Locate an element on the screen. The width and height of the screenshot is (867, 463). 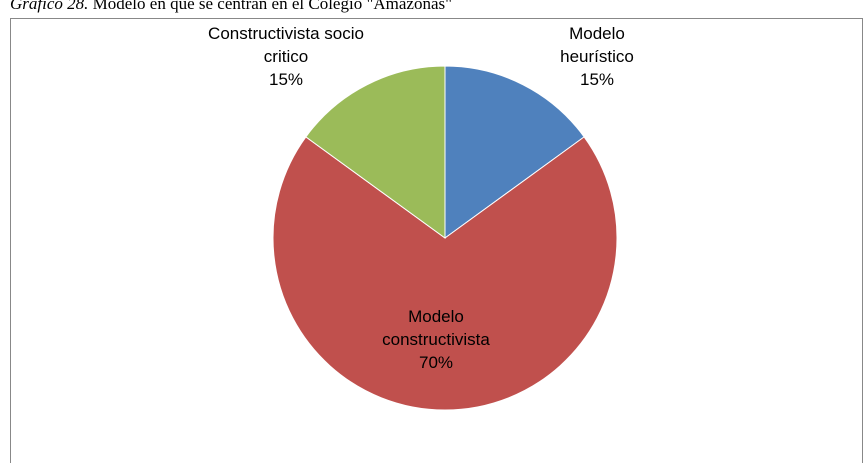
slice-value: 70% is located at coordinates (436, 362).